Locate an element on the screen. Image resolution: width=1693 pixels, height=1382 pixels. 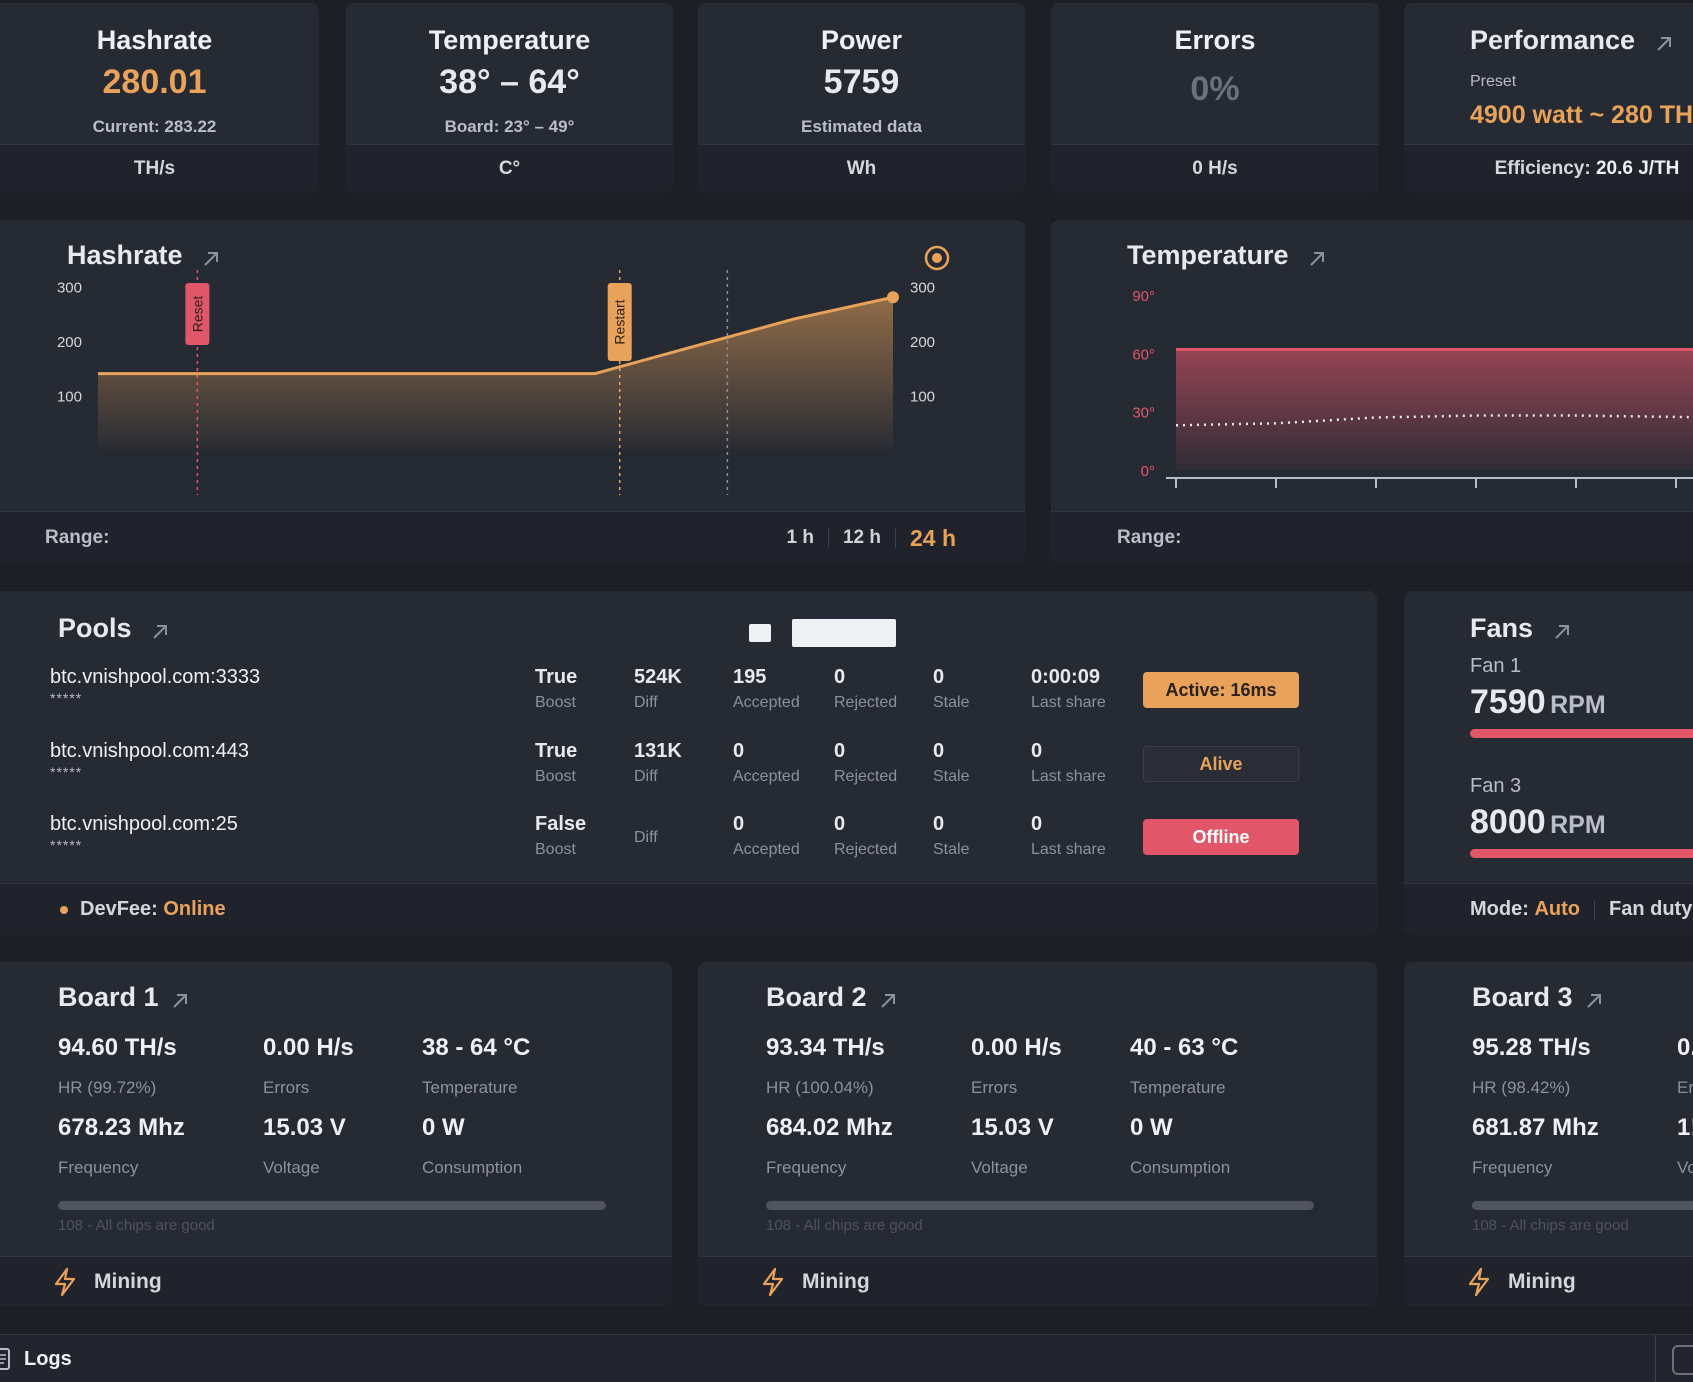
board-errors-value: 0. is located at coordinates (1685, 1047).